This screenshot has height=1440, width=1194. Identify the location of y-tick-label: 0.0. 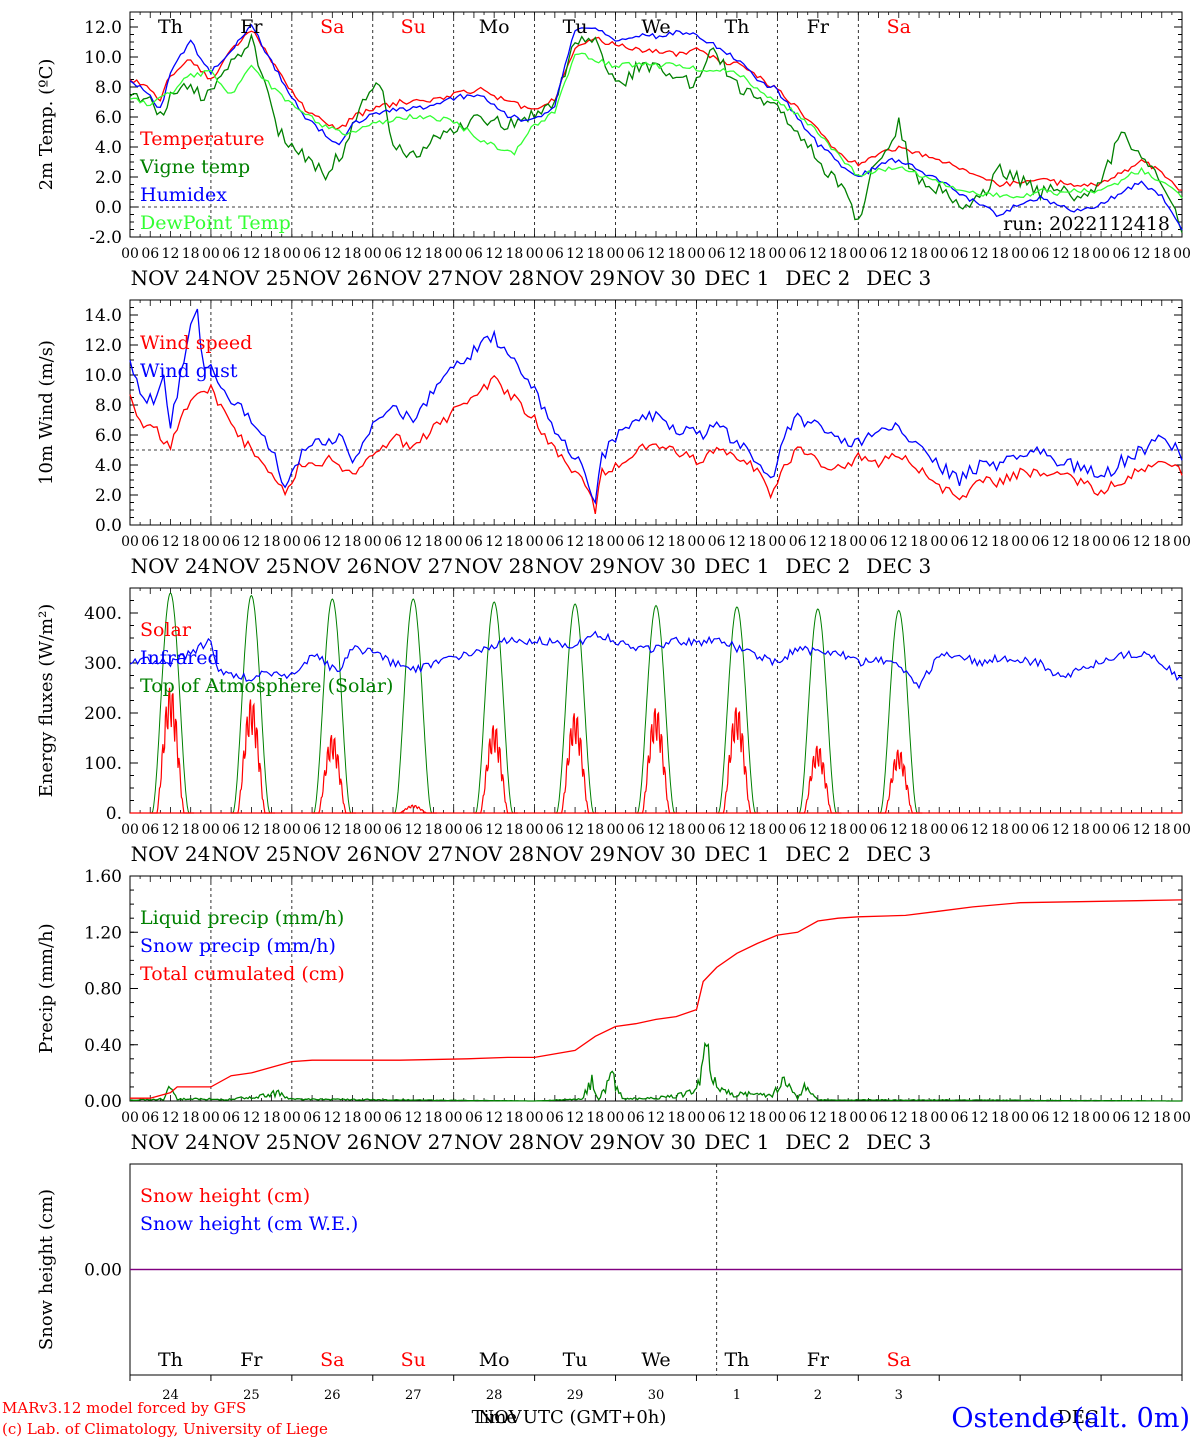
(108, 526).